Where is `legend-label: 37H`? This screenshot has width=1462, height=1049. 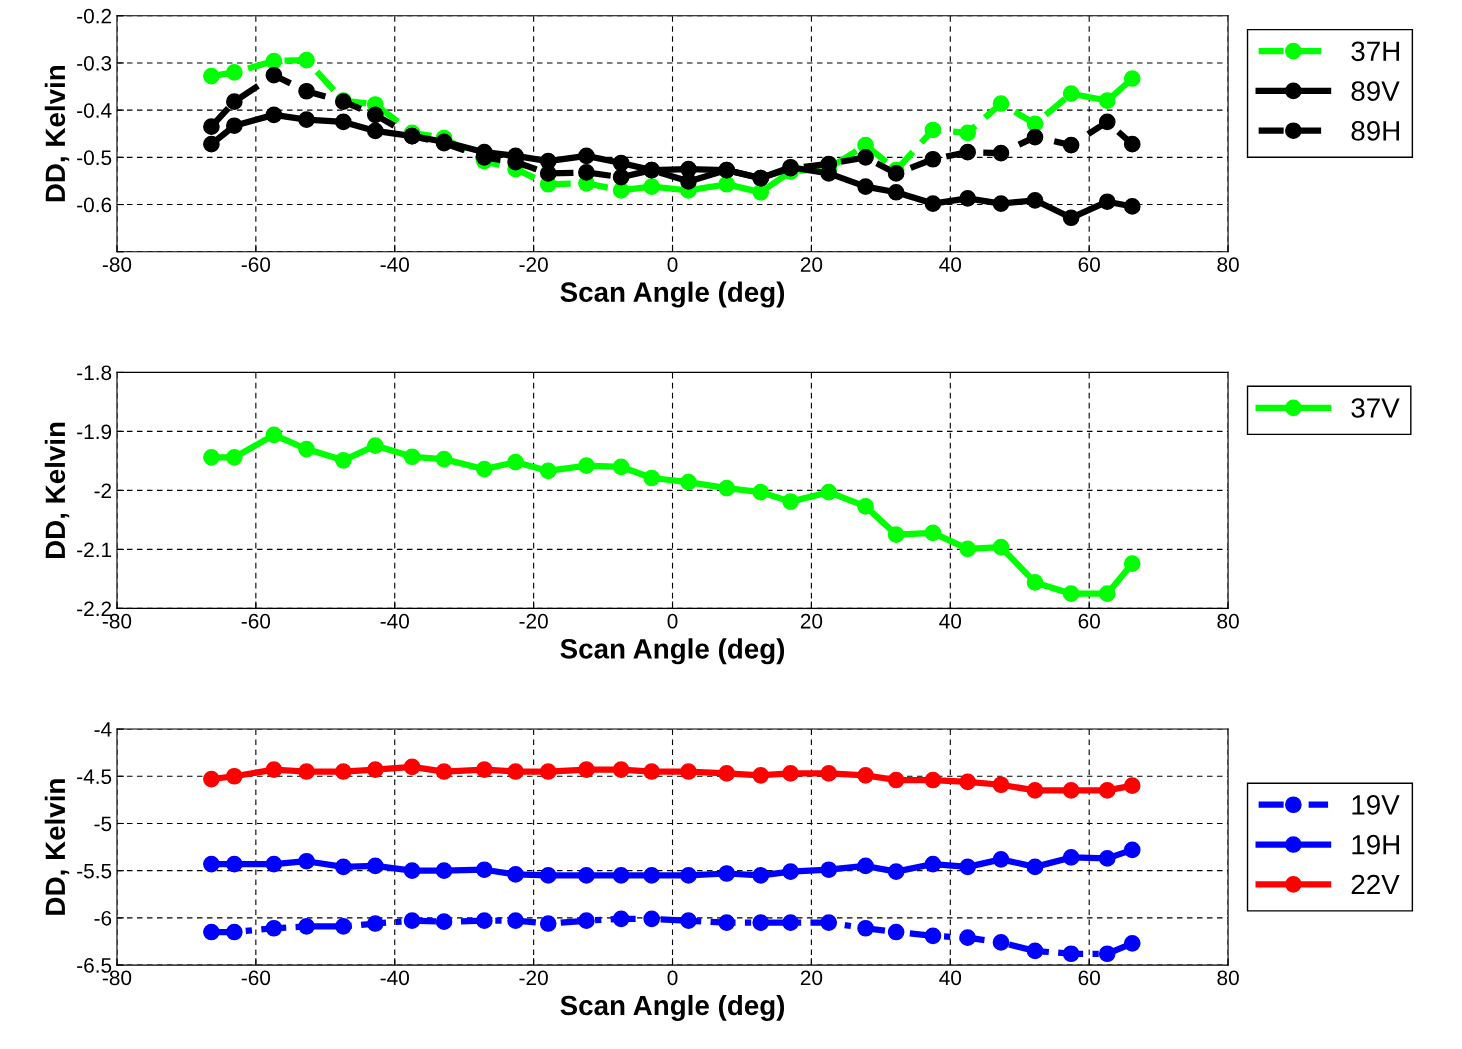 legend-label: 37H is located at coordinates (1375, 51).